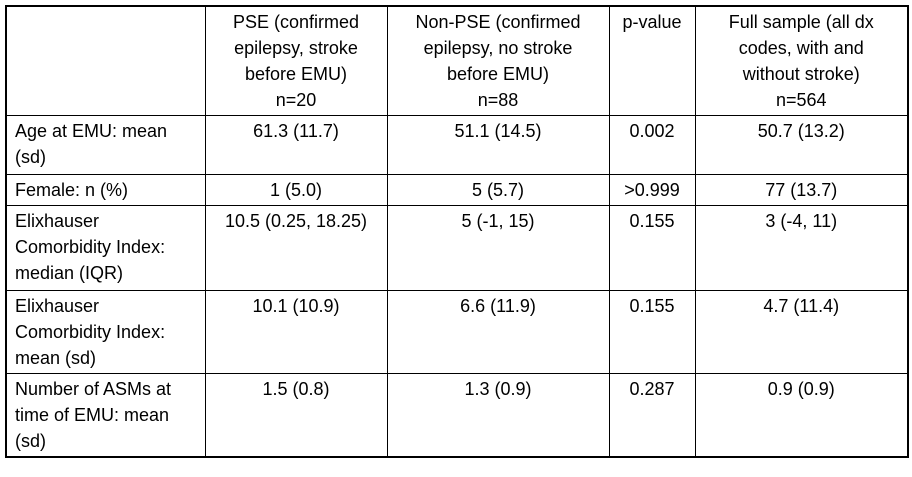 The image size is (912, 477). I want to click on cell-non-pse: 51.1 (14.5), so click(498, 145).